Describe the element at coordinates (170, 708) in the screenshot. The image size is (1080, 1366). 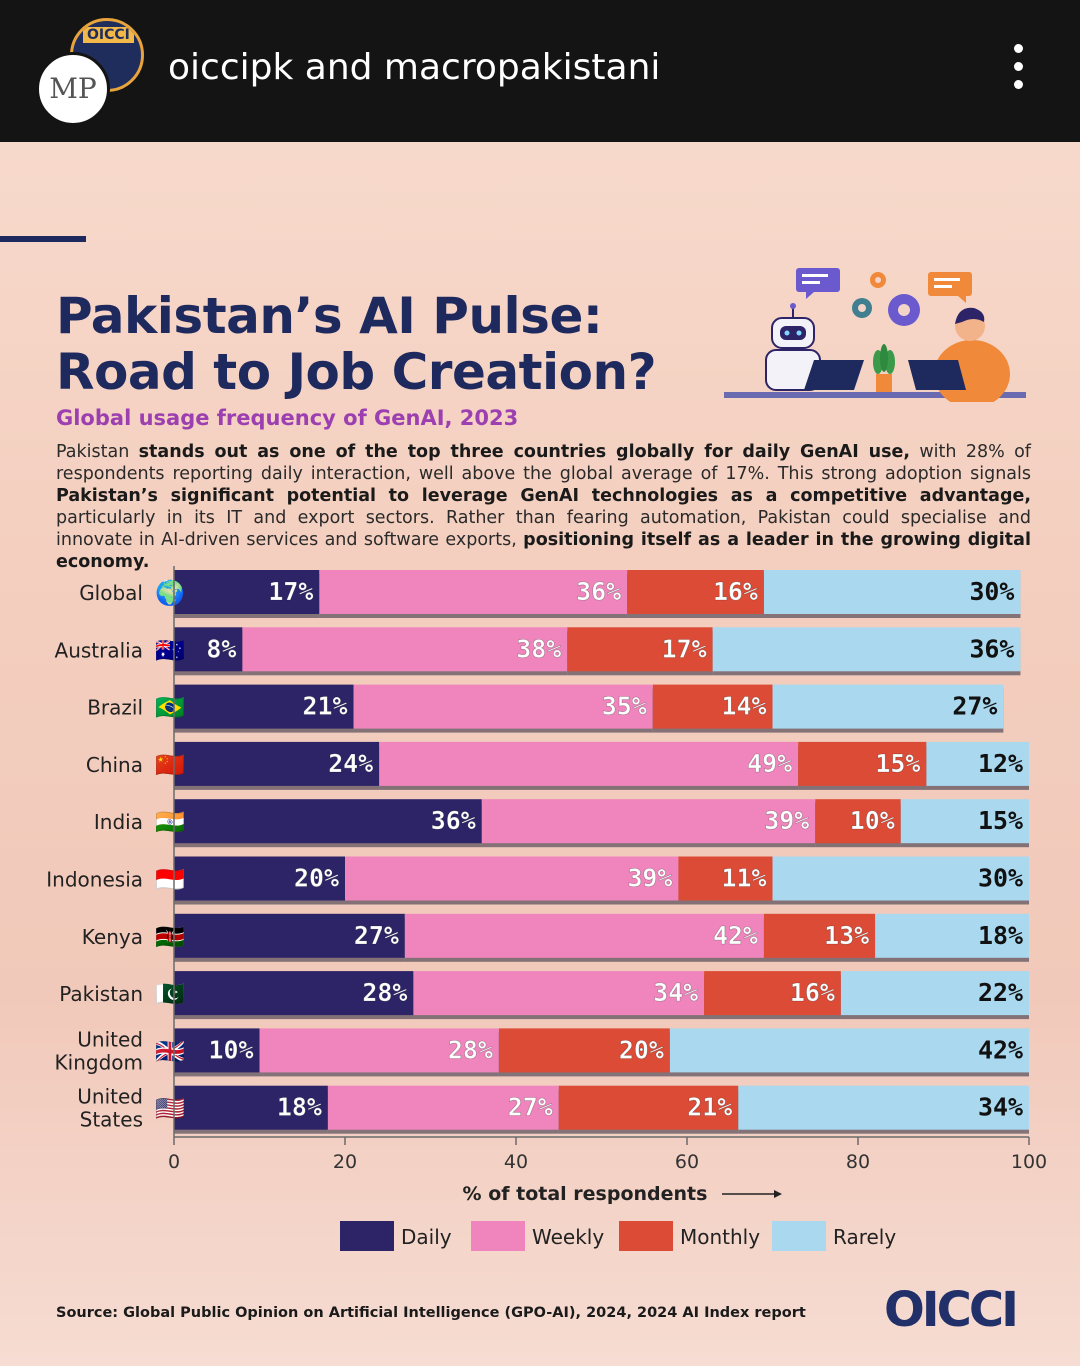
I see `flag-icon: 🇧🇷` at that location.